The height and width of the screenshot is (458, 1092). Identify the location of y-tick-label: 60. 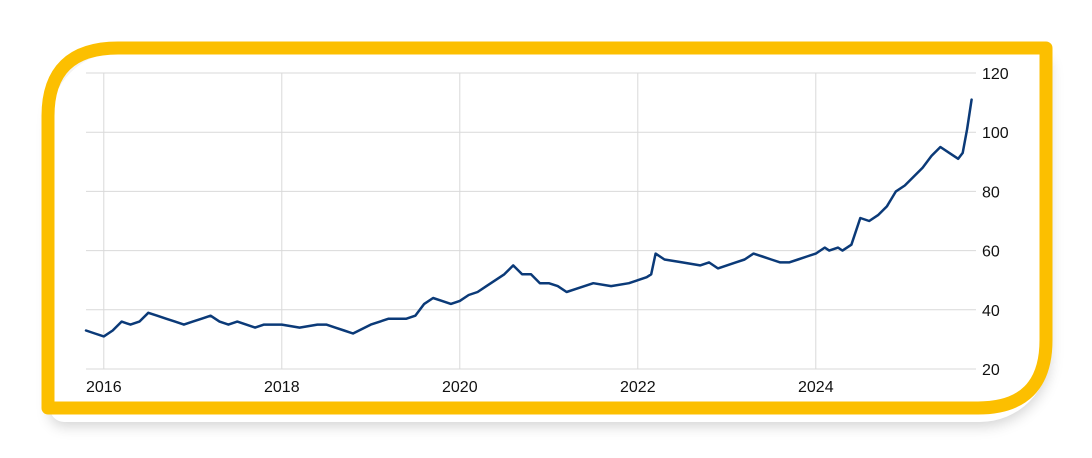
(991, 252).